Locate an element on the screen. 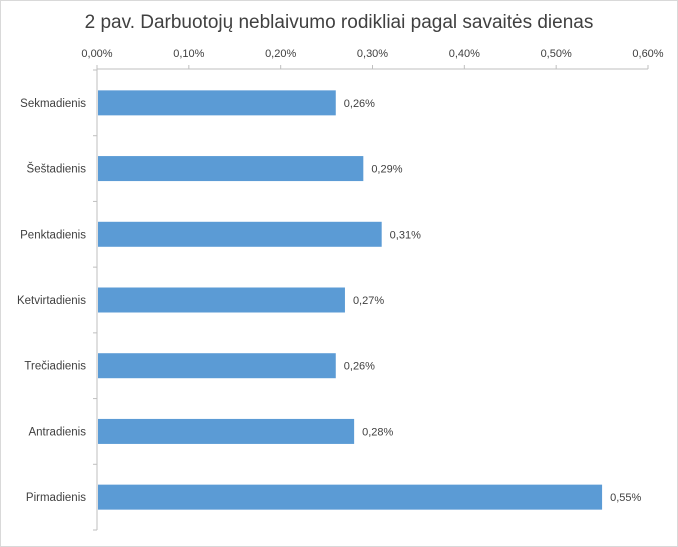 The image size is (678, 547). category-label: Pirmadienis is located at coordinates (56, 498).